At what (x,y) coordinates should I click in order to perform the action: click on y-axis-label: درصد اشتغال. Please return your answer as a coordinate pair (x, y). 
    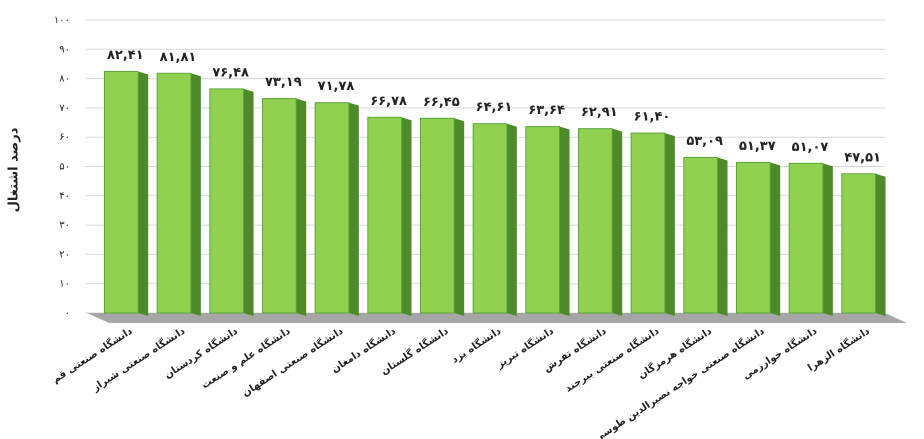
    Looking at the image, I should click on (14, 169).